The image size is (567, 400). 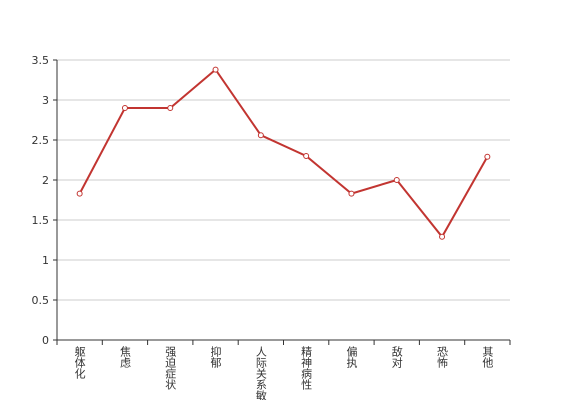 What do you see at coordinates (79, 363) in the screenshot?
I see `x-tick-label: 躯体化` at bounding box center [79, 363].